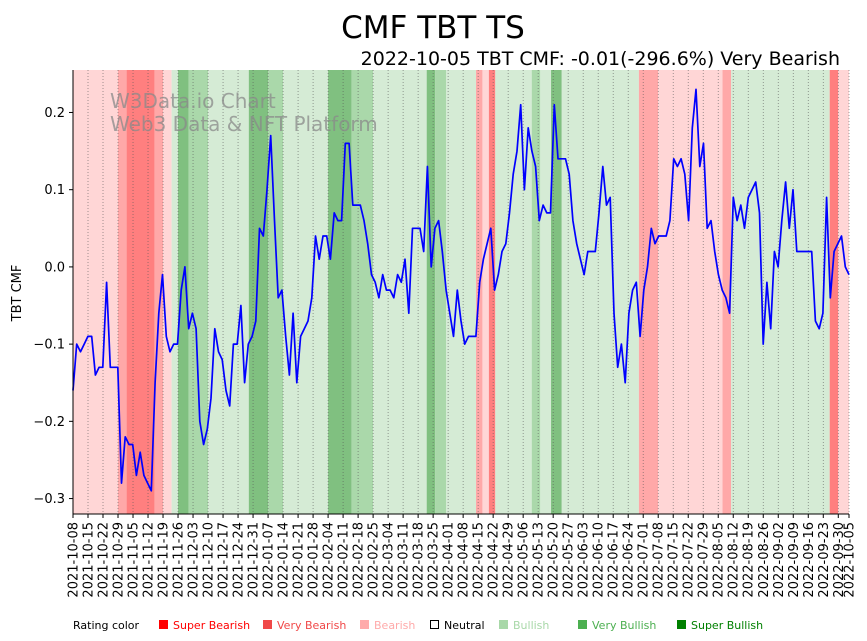  I want to click on x-tick-label: 2021-11-12, so click(149, 560).